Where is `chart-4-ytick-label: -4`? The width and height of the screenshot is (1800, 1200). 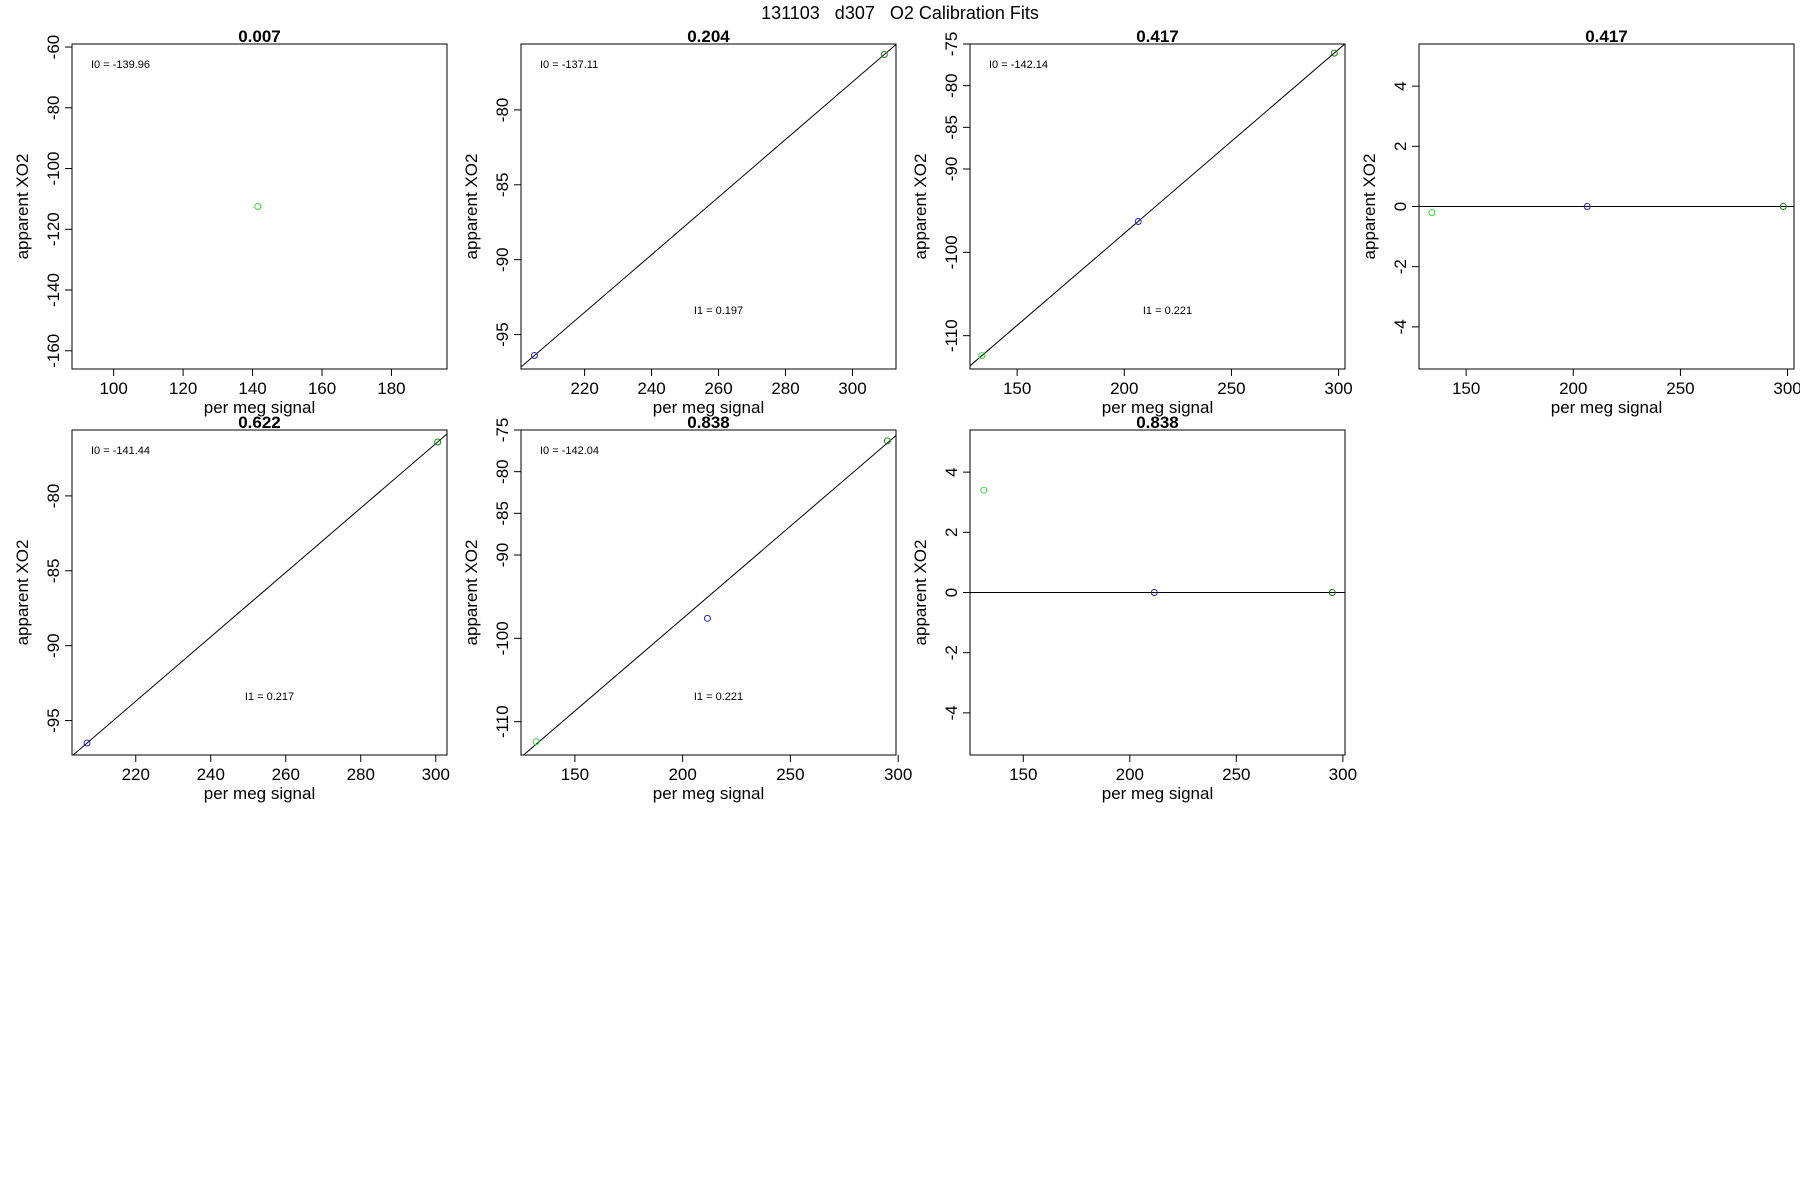
chart-4-ytick-label: -4 is located at coordinates (1400, 326).